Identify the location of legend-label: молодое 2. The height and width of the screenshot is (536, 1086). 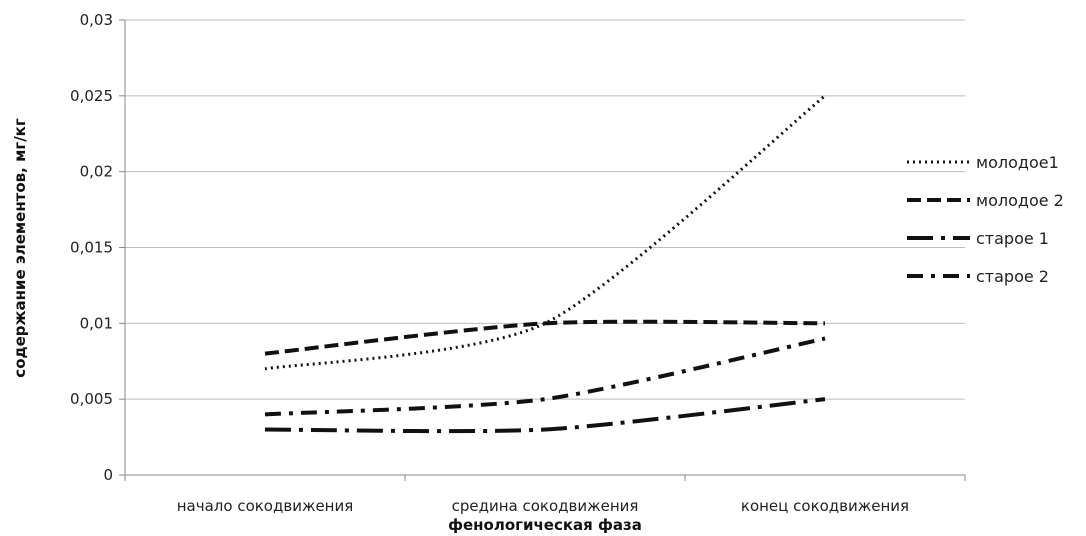
(1020, 200).